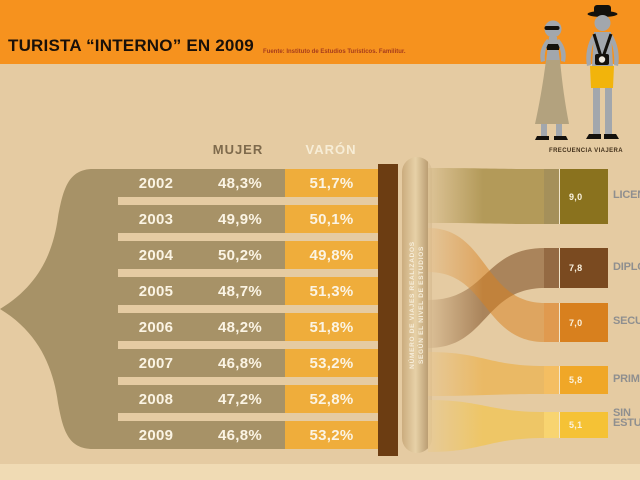 This screenshot has width=640, height=480. I want to click on table-row: 2007 46,8% 53,2%, so click(247, 363).